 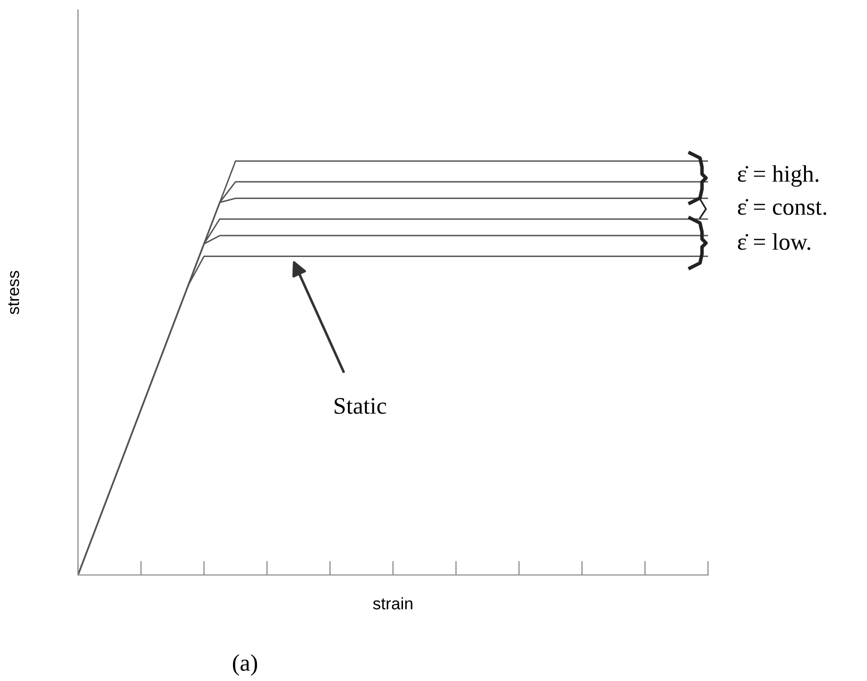 I want to click on x-axis-title: strain, so click(x=392, y=603).